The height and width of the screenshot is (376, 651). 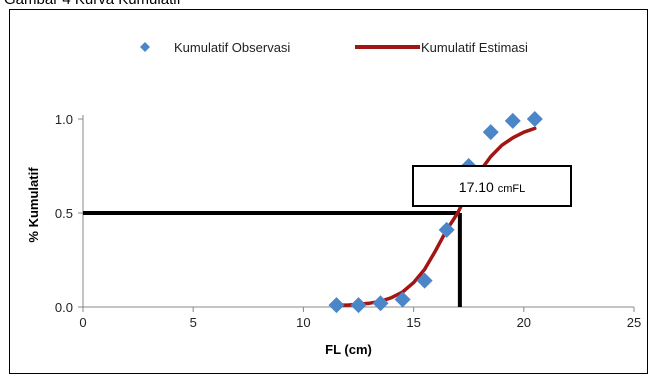 What do you see at coordinates (303, 322) in the screenshot?
I see `x-tick-label: 10` at bounding box center [303, 322].